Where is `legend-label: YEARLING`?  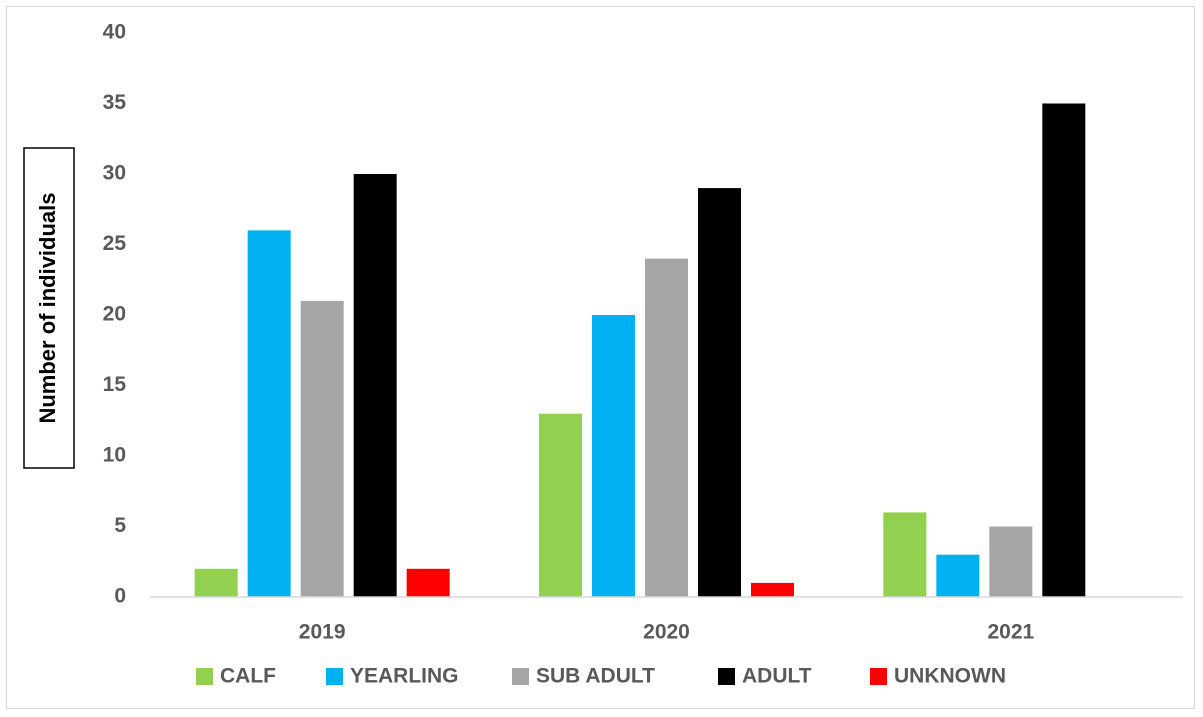
legend-label: YEARLING is located at coordinates (404, 676).